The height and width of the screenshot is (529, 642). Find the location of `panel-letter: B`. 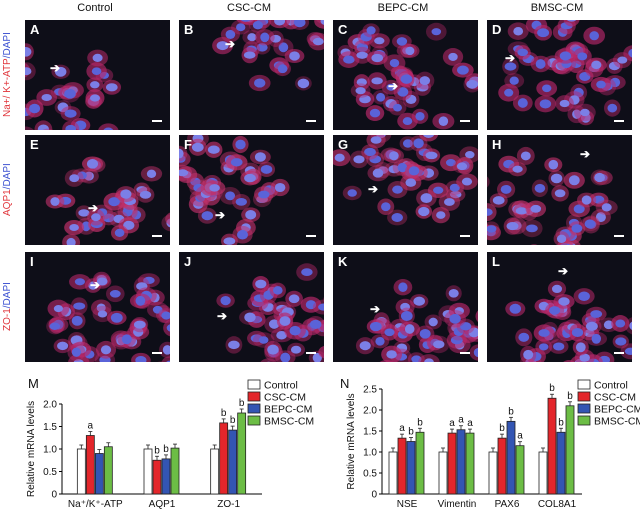

panel-letter: B is located at coordinates (189, 29).